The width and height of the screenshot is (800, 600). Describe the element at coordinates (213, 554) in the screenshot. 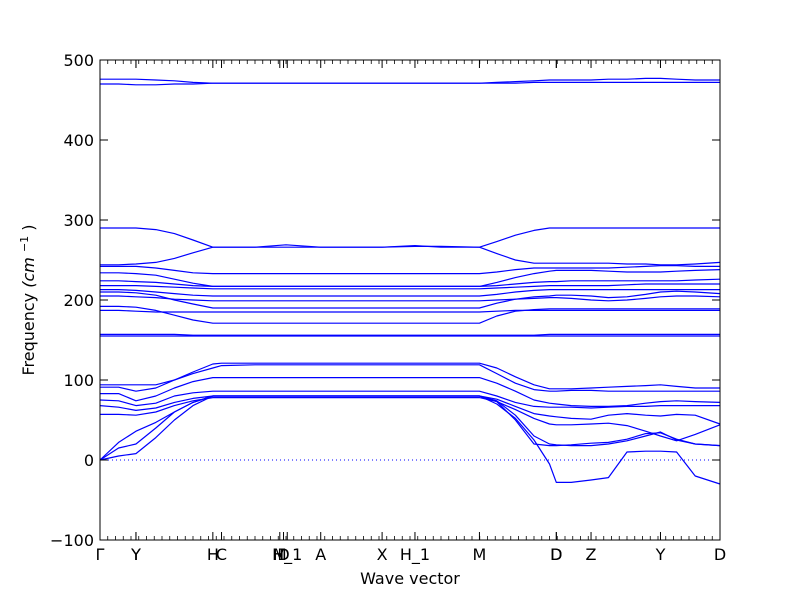

I see `x-tick-label: H` at that location.